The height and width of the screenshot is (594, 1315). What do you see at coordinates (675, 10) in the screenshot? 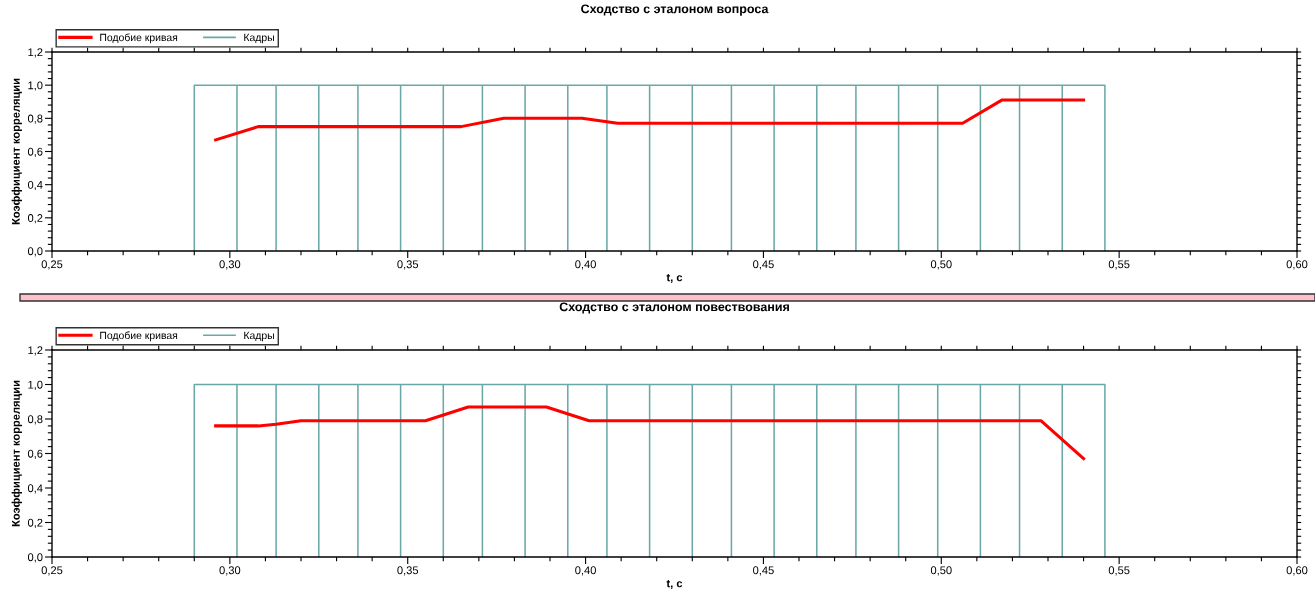
I see `chart-title: Сходство с эталоном вопроса` at bounding box center [675, 10].